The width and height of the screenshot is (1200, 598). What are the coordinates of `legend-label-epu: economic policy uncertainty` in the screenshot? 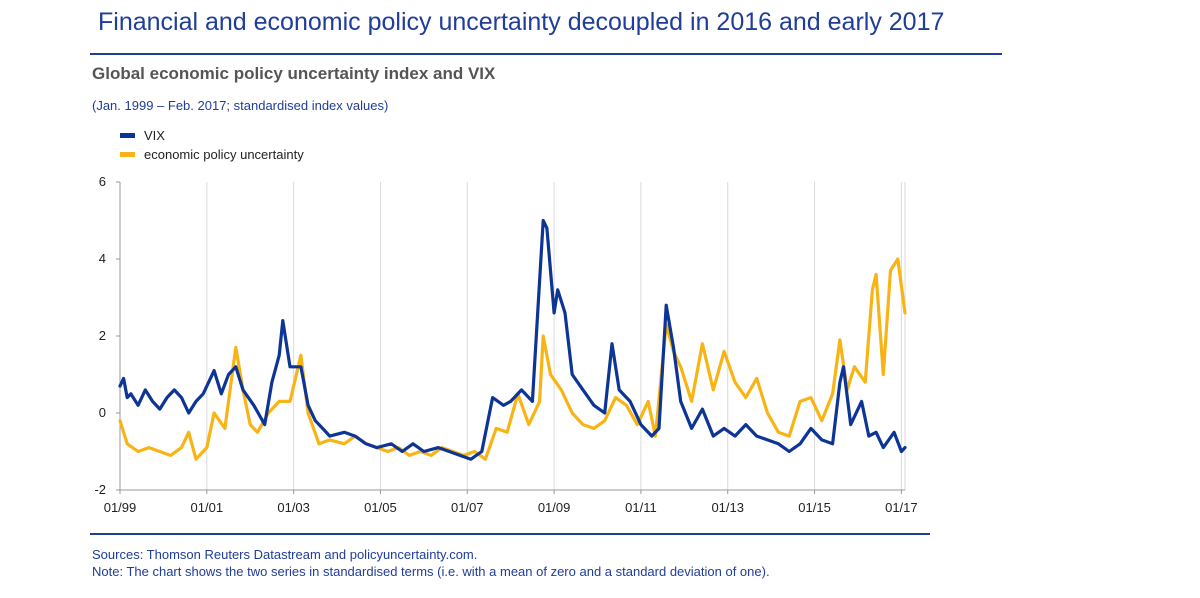 It's located at (224, 154).